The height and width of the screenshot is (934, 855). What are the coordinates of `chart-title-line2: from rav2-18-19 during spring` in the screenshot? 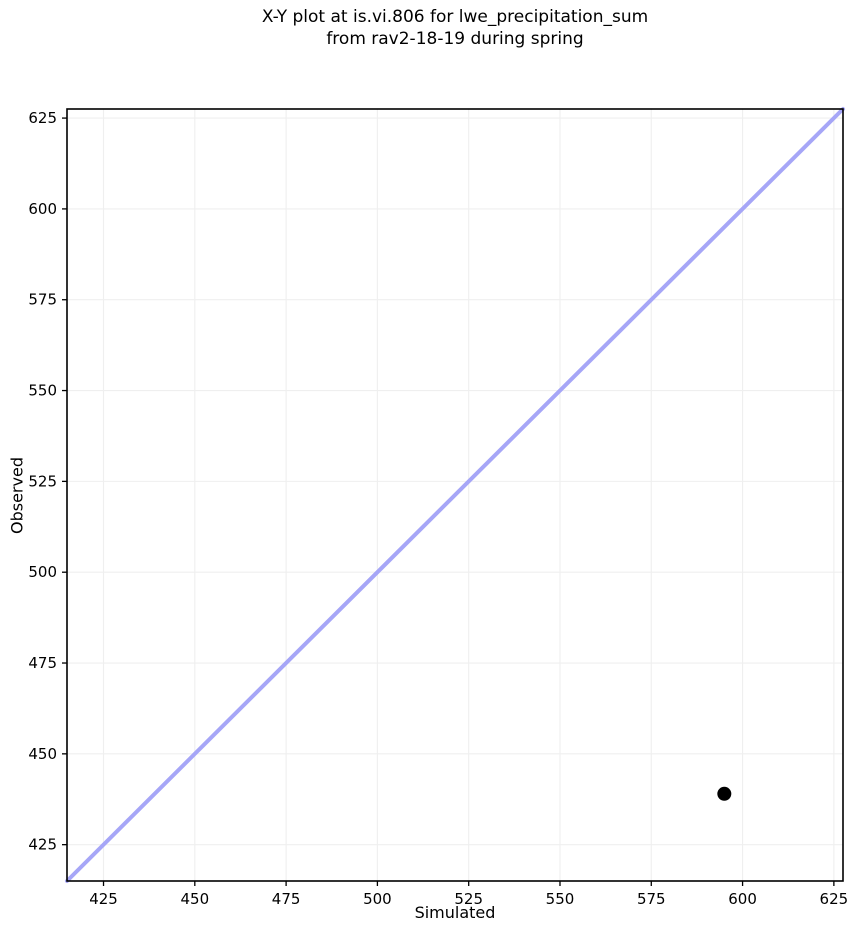 It's located at (455, 39).